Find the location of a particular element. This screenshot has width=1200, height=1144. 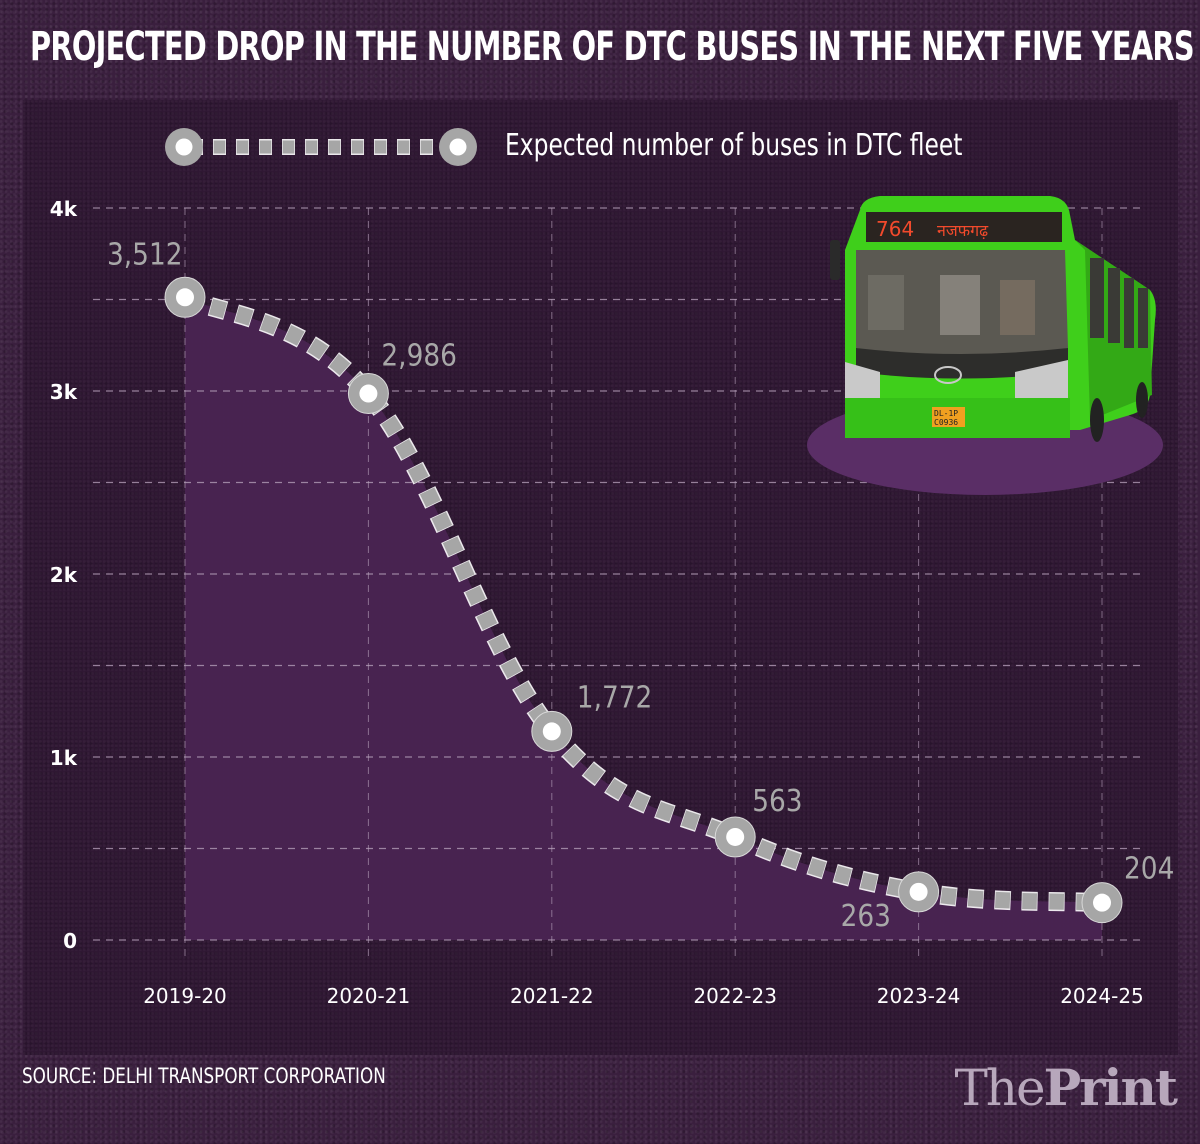

data-label: 1,772 is located at coordinates (615, 697).